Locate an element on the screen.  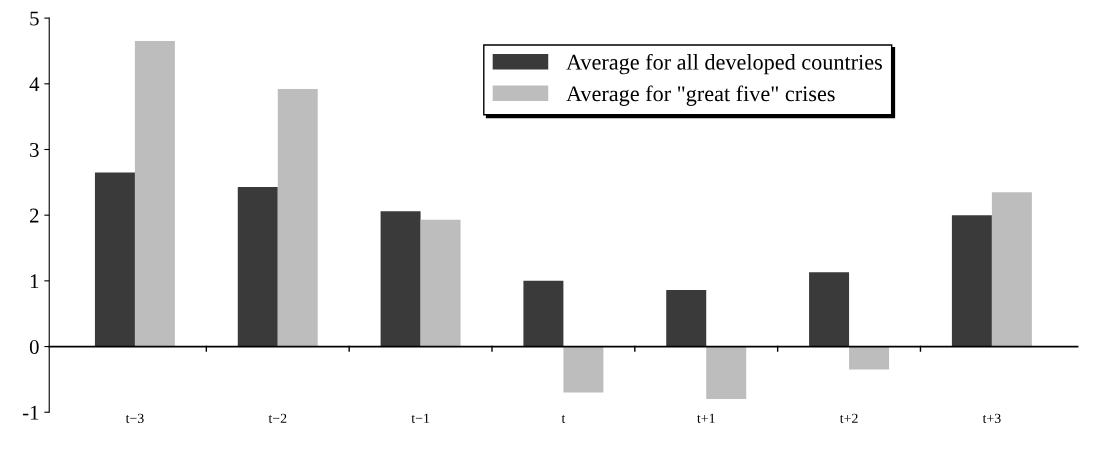
y-tick-label: -1 is located at coordinates (30, 412).